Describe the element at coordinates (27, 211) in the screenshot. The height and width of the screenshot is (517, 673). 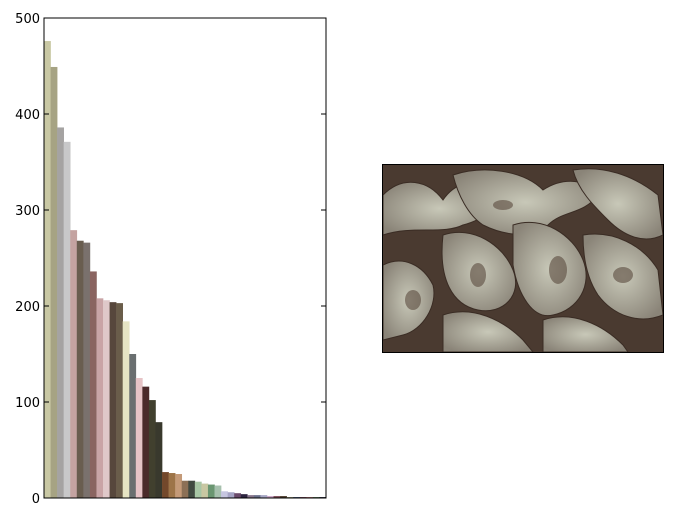
I see `y-tick-label: 300` at that location.